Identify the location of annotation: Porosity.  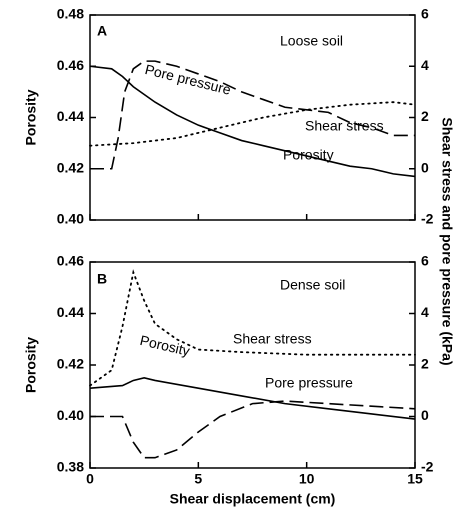
(164, 345).